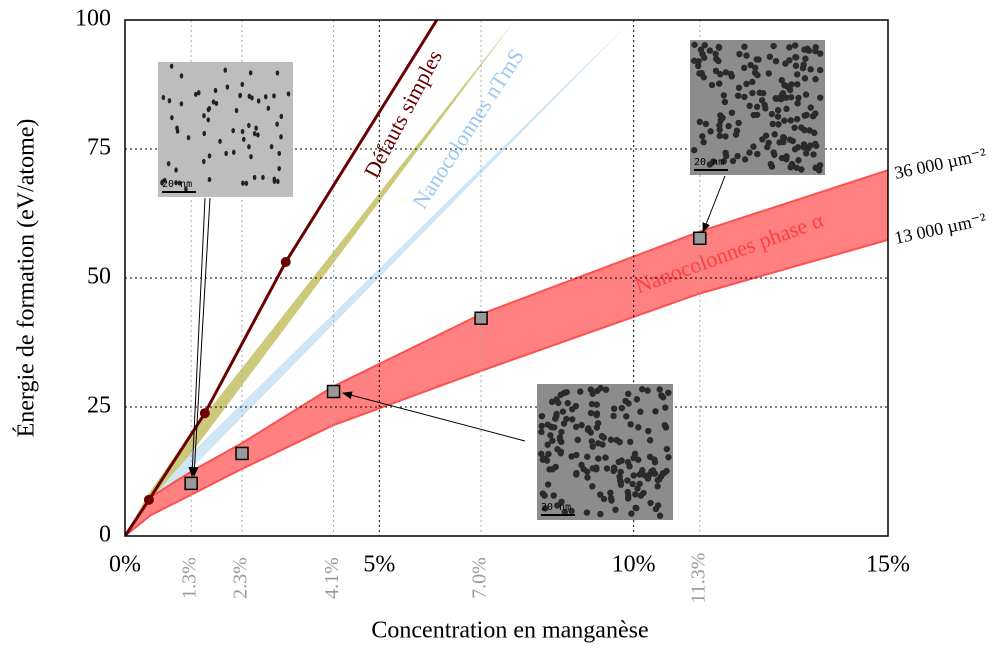 The width and height of the screenshot is (998, 657). I want to click on scale-label: 20 nm, so click(556, 507).